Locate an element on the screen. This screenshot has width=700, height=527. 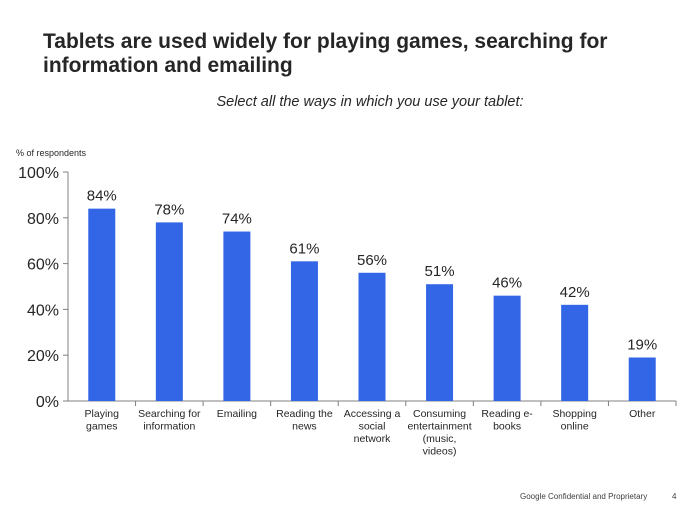
x-tick-label: Reading e-books is located at coordinates (507, 420).